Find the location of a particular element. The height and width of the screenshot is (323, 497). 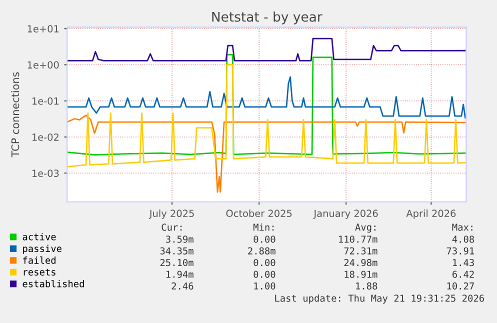

x-tick-label: October 2025 is located at coordinates (259, 214).